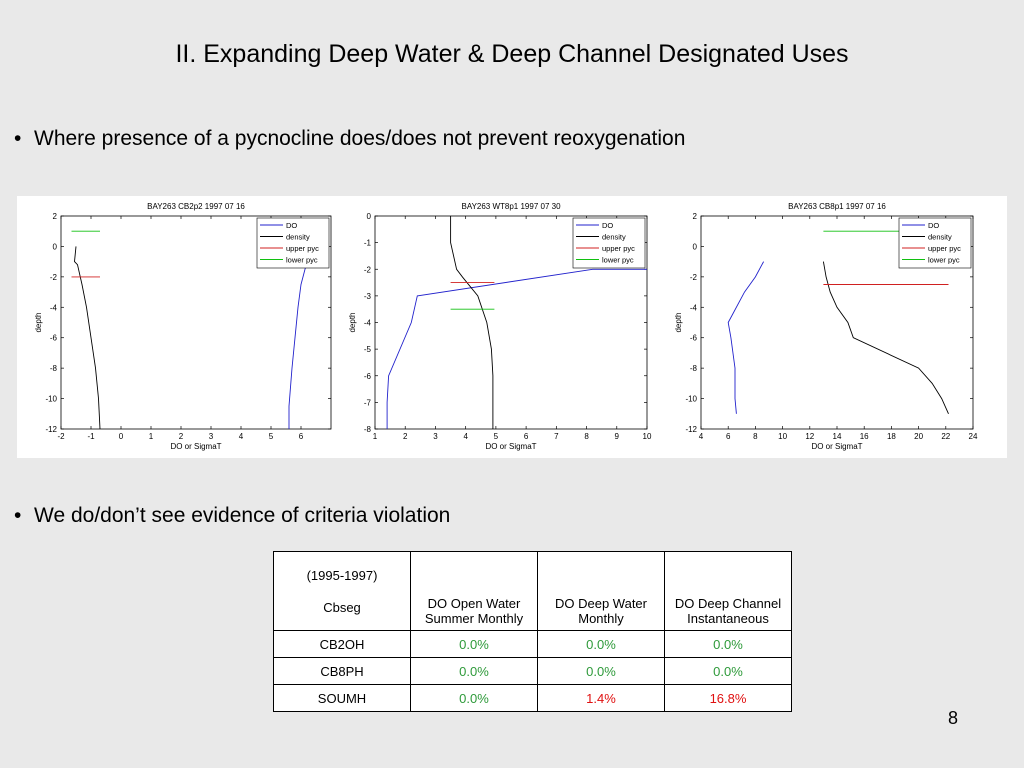 The width and height of the screenshot is (1024, 768). Describe the element at coordinates (435, 436) in the screenshot. I see `x-tick-label: 3` at that location.